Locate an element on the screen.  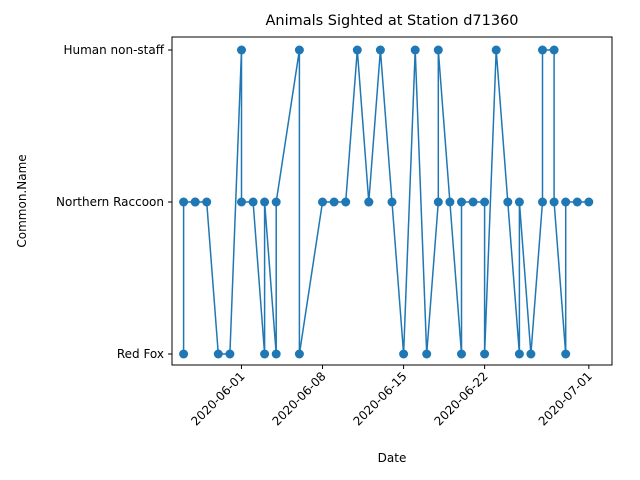
y-tick-label: Human non-staff is located at coordinates (113, 50).